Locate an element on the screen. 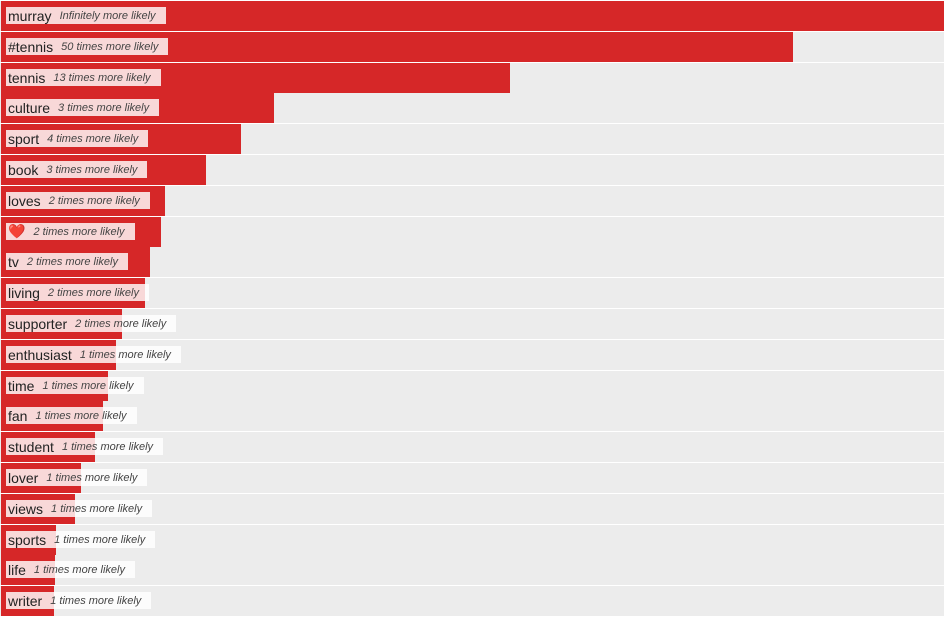  bar-label: enthusiast 1 times more likely is located at coordinates (93, 354).